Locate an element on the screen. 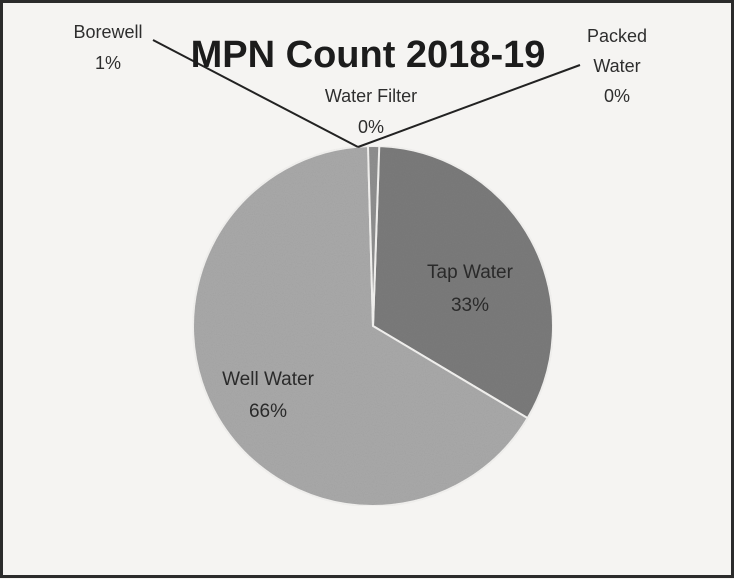 The height and width of the screenshot is (579, 734). data-label-tap-water-pct: 33% is located at coordinates (470, 305).